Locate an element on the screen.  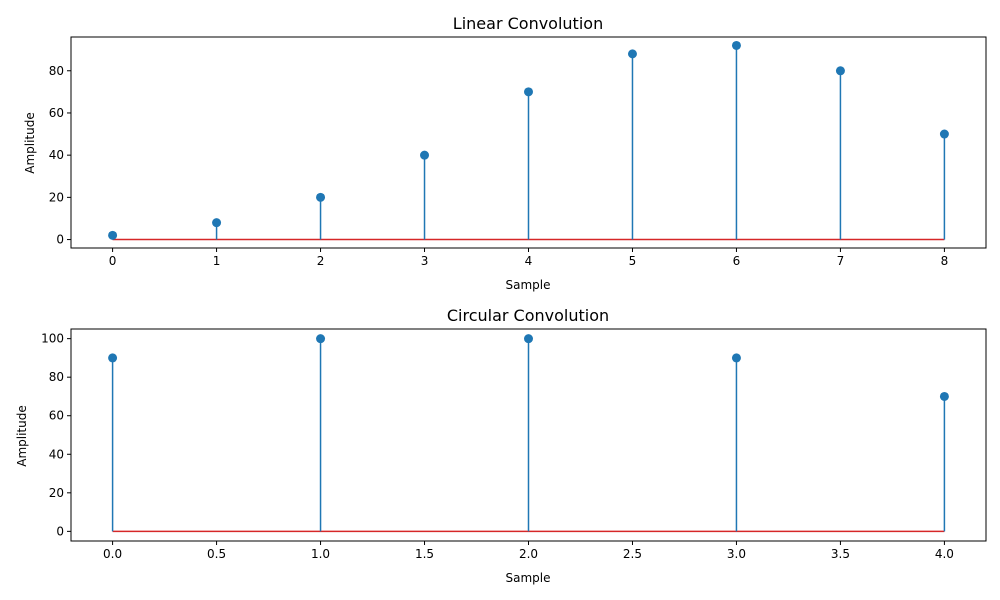
linear-y-axis-label: Amplitude is located at coordinates (30, 143).